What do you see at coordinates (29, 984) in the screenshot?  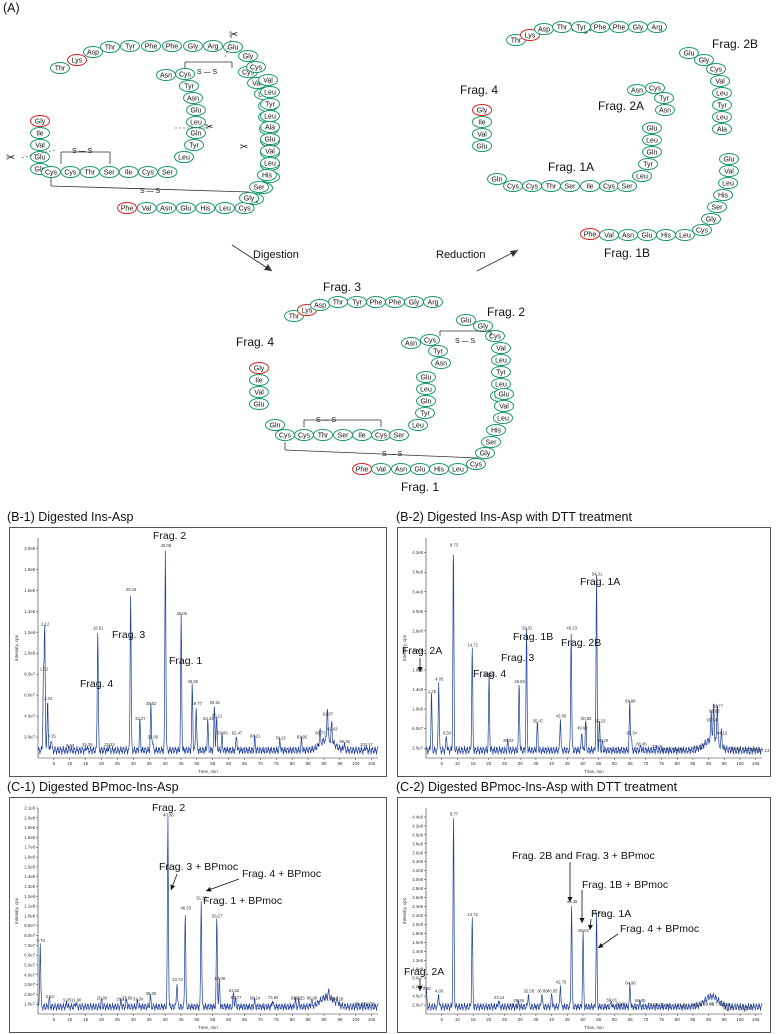 I see `y-tick-label: 3.0e7` at bounding box center [29, 984].